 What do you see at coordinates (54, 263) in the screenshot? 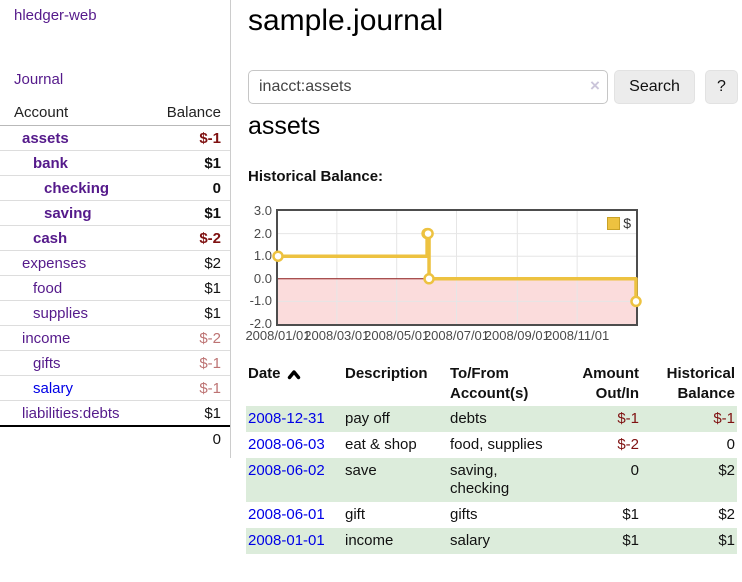
I see `account-link-expenses: expenses` at bounding box center [54, 263].